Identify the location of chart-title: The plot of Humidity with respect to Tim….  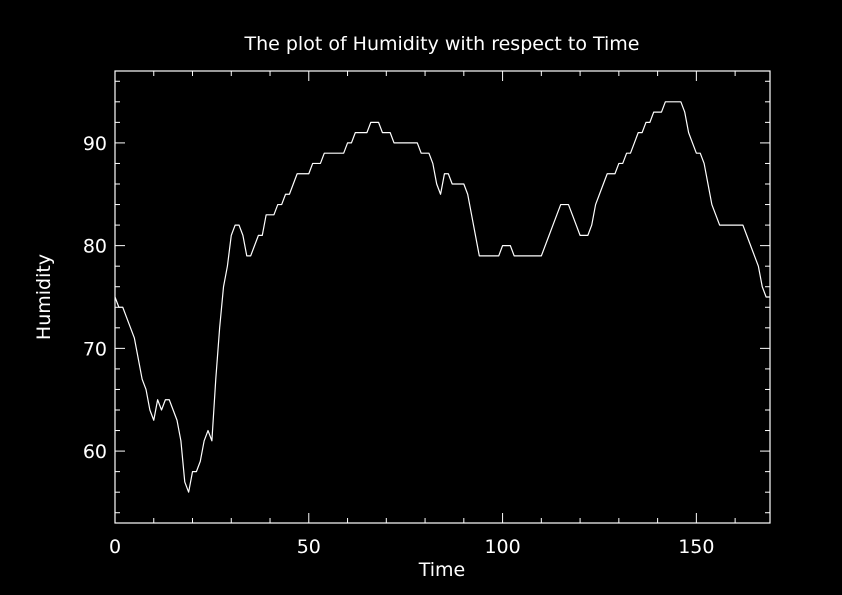
(441, 44).